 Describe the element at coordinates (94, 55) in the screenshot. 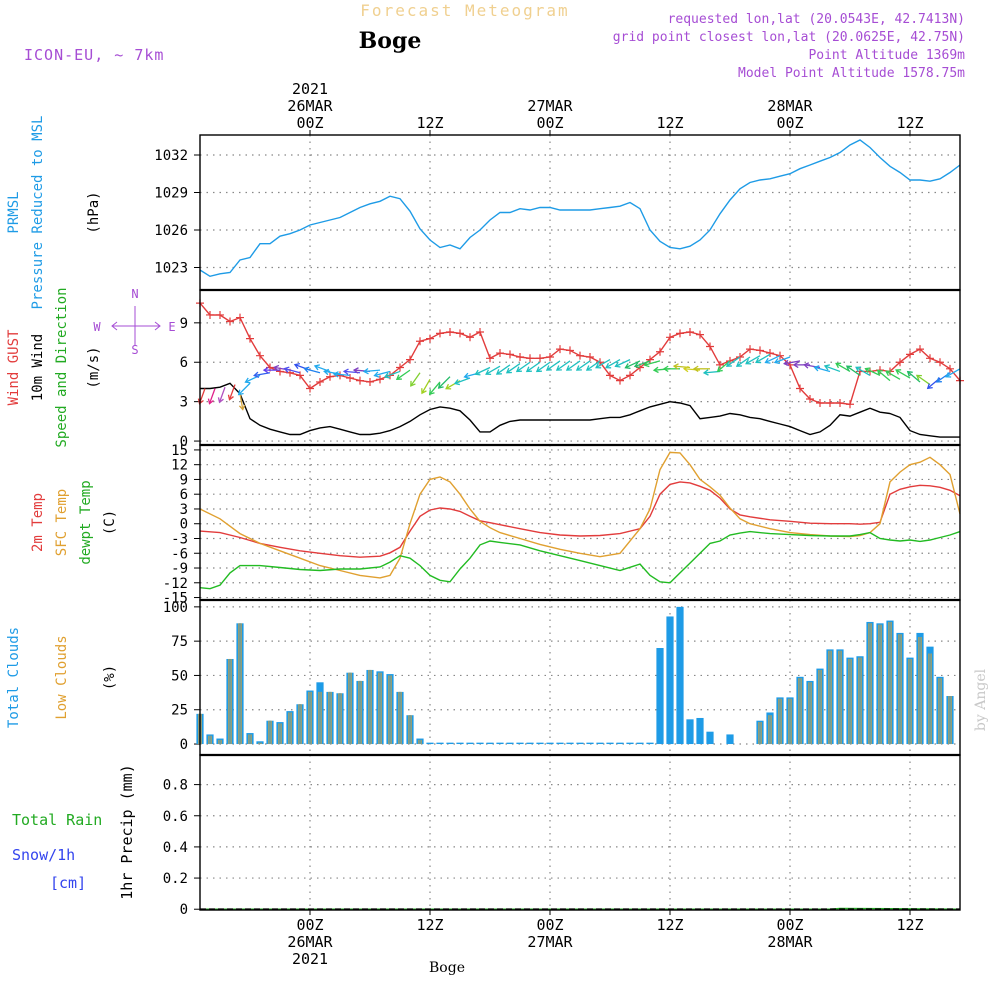

I see `model-label: ICON-EU, ~ 7km` at that location.